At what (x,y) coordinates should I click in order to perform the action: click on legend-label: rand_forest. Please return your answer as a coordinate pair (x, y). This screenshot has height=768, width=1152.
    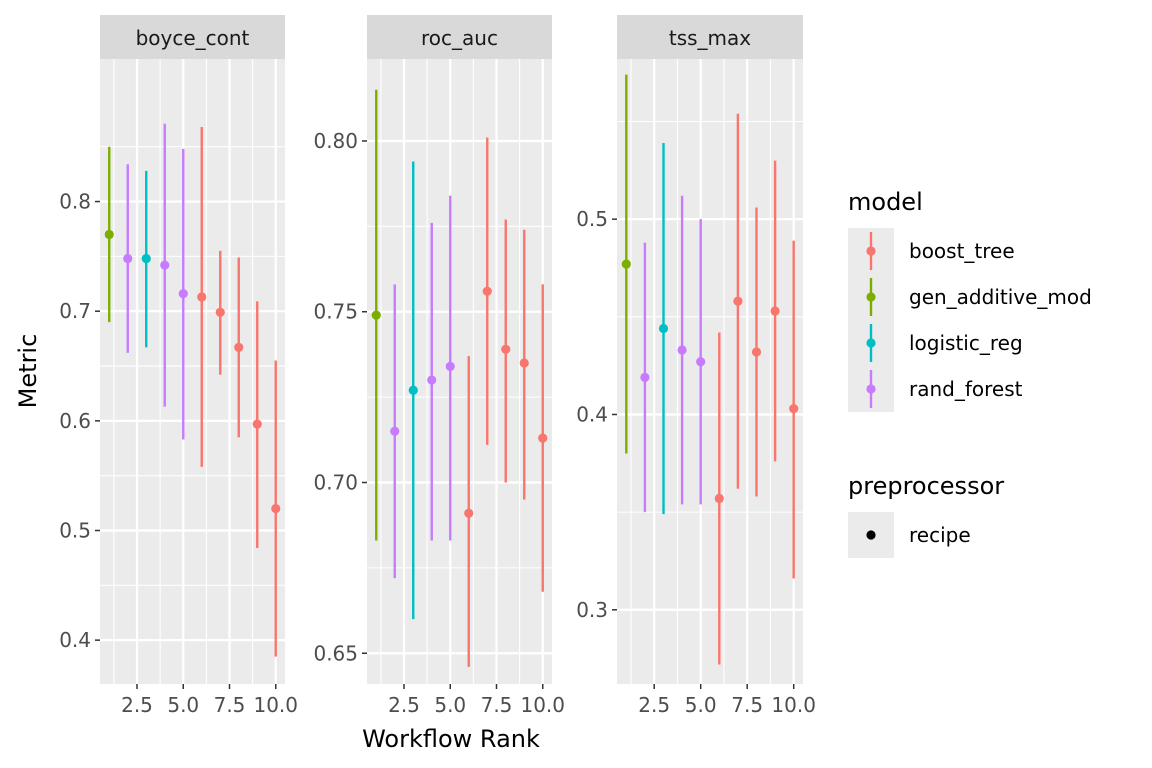
    Looking at the image, I should click on (966, 389).